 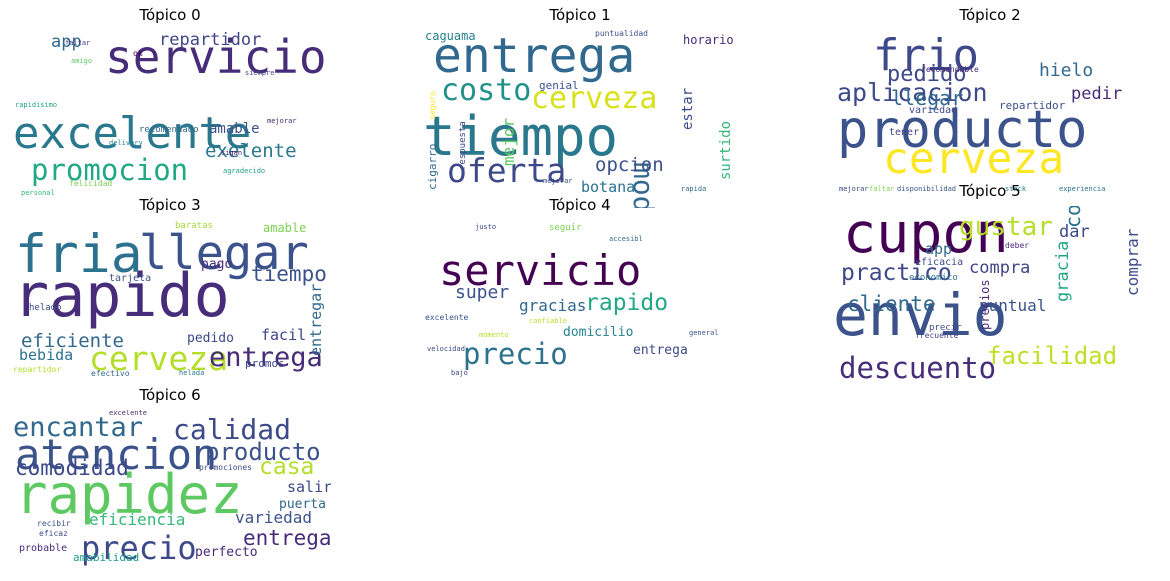 What do you see at coordinates (210, 338) in the screenshot?
I see `word-pedido: pedido` at bounding box center [210, 338].